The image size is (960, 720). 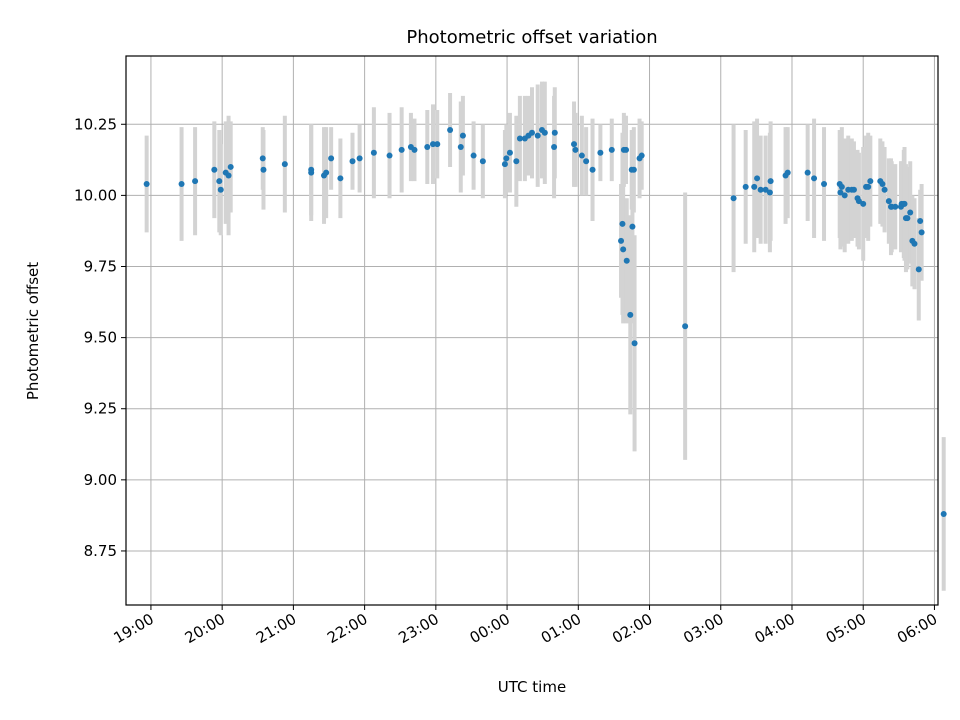 What do you see at coordinates (490, 628) in the screenshot?
I see `x-tick-label: 00:00` at bounding box center [490, 628].